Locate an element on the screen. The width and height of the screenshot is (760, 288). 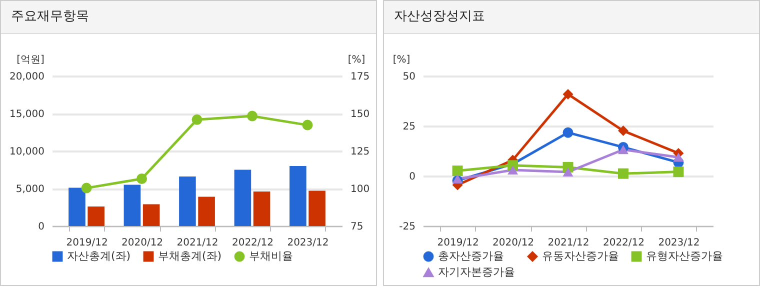
y-tick-label: 5,000 is located at coordinates (30, 189).